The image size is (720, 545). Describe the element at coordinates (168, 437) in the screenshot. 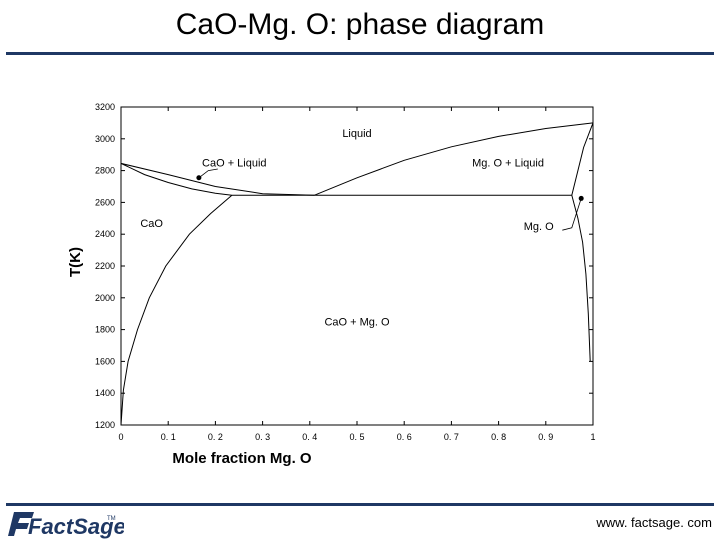

I see `x-tick-label: 0. 1` at that location.